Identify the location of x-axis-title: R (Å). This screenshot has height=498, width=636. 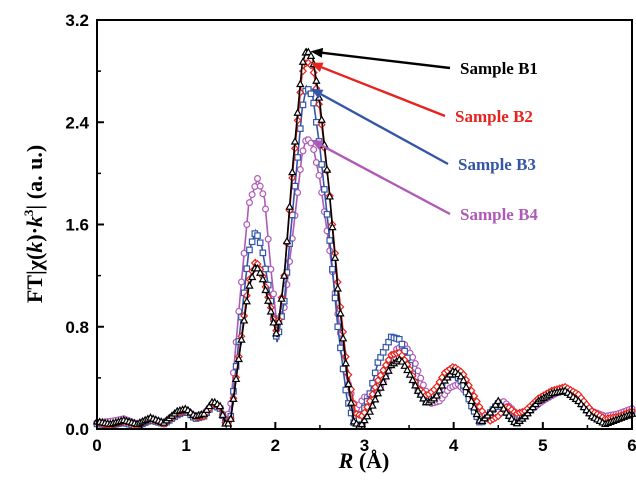
(364, 460).